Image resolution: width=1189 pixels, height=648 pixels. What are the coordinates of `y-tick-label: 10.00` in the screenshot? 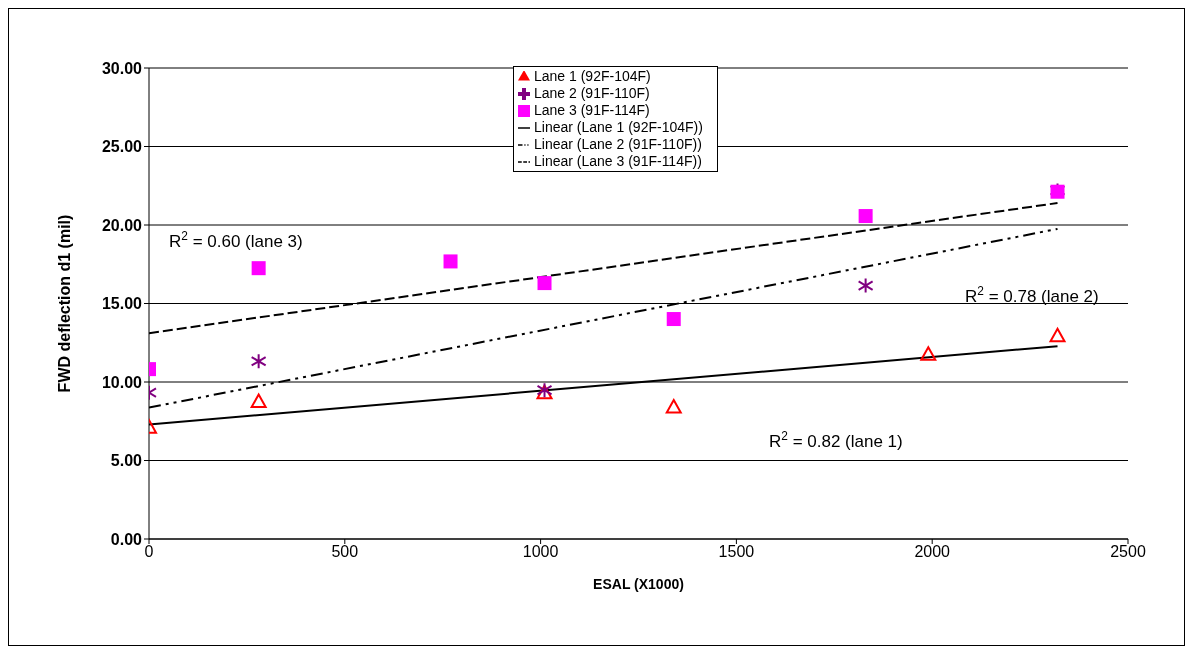 It's located at (122, 382).